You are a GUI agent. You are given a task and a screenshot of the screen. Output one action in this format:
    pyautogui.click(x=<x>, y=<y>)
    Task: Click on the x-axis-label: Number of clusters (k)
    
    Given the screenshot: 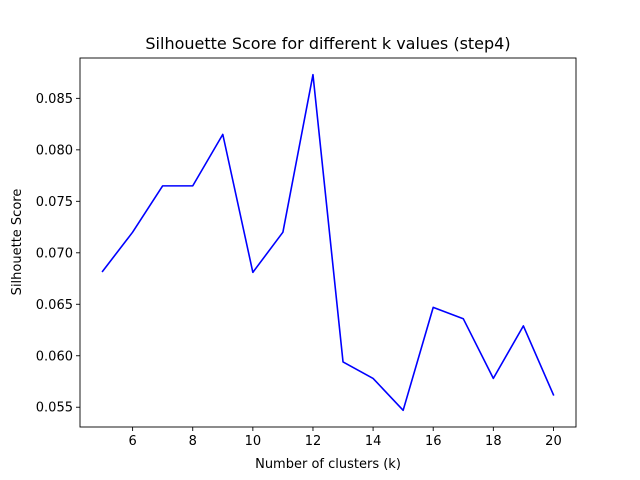 What is the action you would take?
    pyautogui.click(x=328, y=464)
    